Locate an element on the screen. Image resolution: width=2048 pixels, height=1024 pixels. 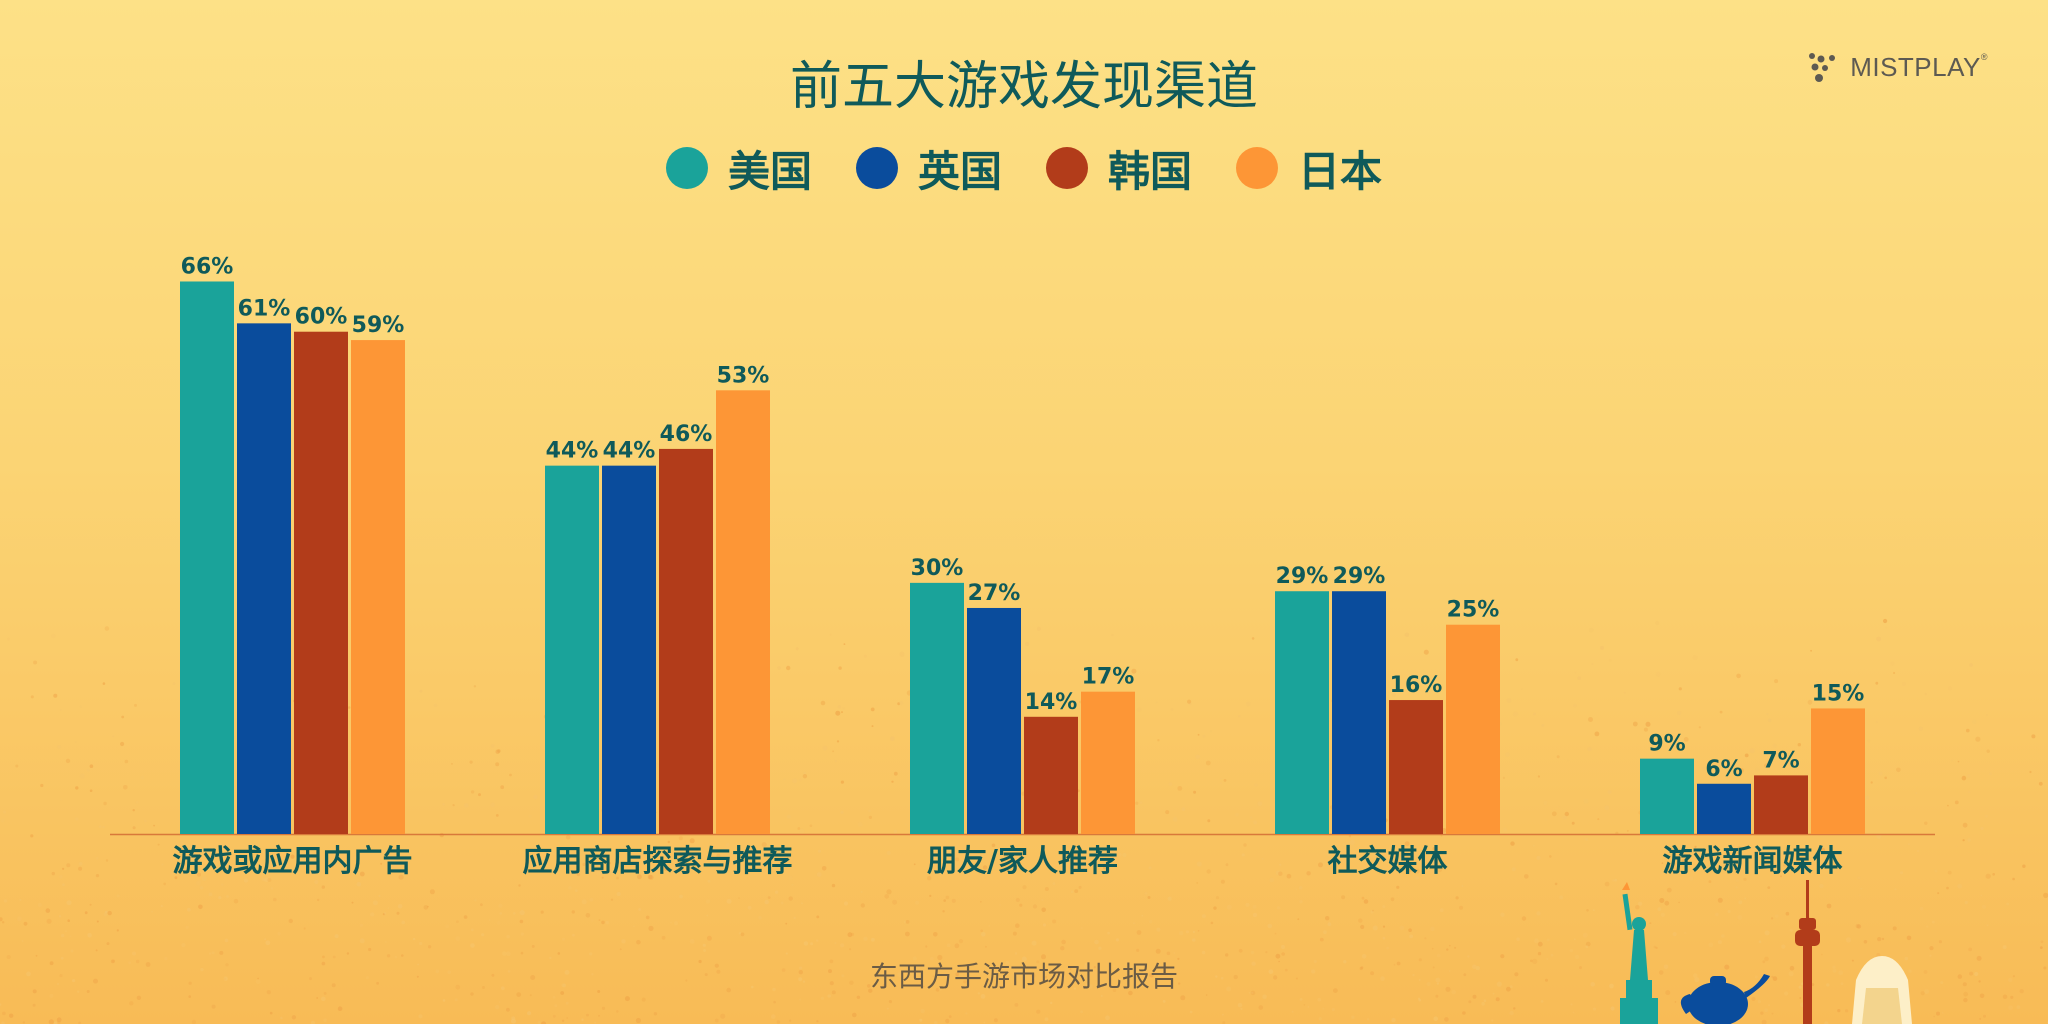
category-label: 社交媒体 is located at coordinates (1388, 861).